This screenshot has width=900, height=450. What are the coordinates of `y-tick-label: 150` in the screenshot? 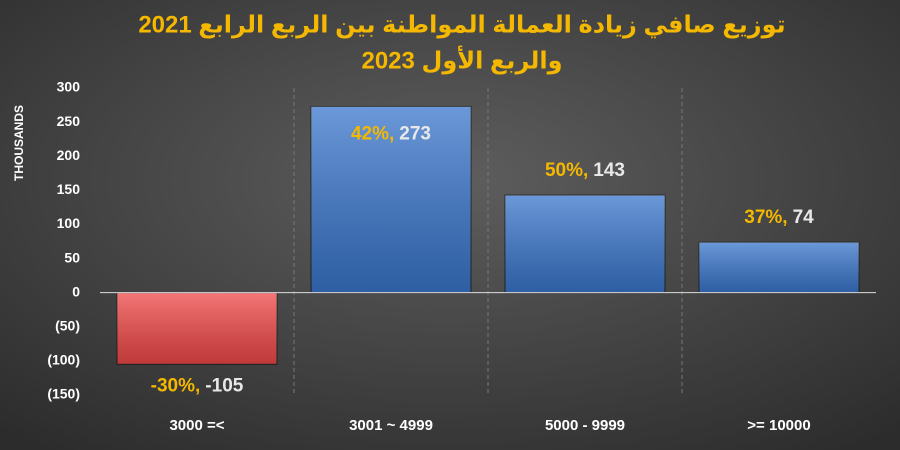 It's located at (69, 189).